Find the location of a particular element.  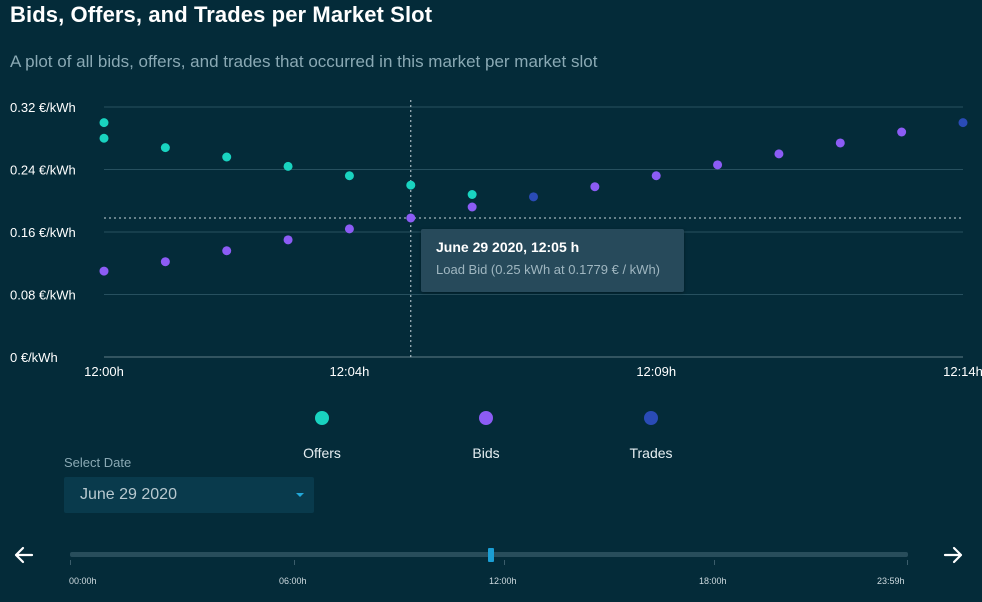

y-tick-label: 0.16 €/kWh is located at coordinates (43, 232).